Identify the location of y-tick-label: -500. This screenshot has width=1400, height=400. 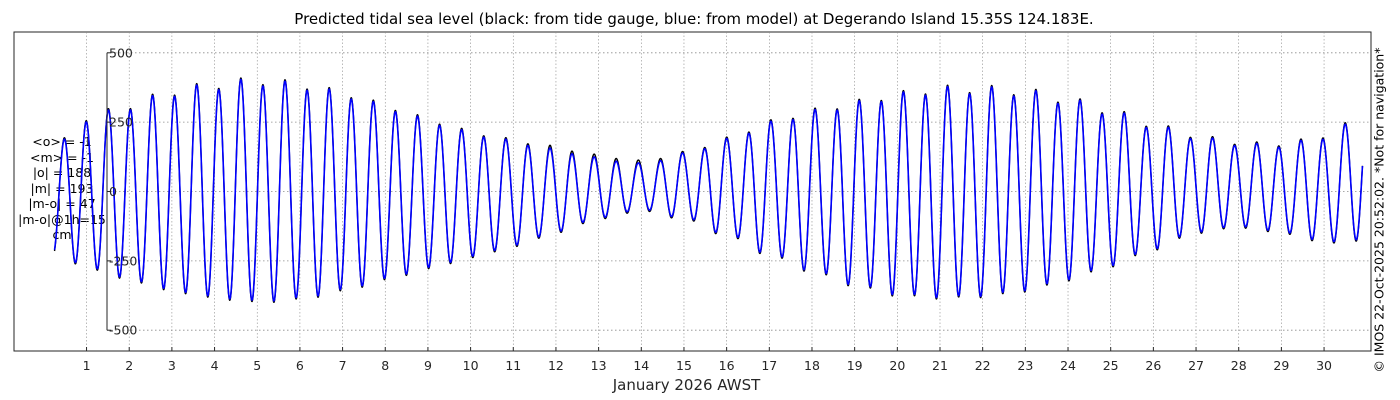
(123, 330).